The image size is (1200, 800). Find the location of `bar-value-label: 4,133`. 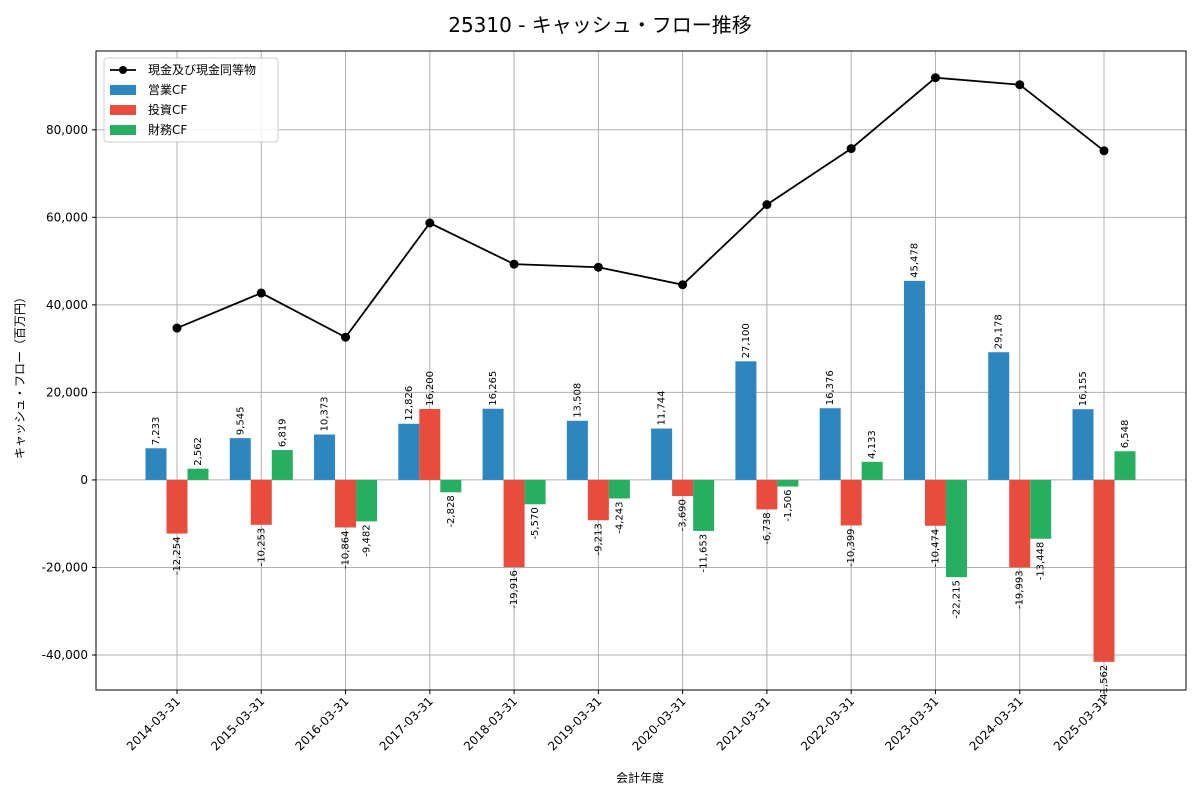

bar-value-label: 4,133 is located at coordinates (872, 444).